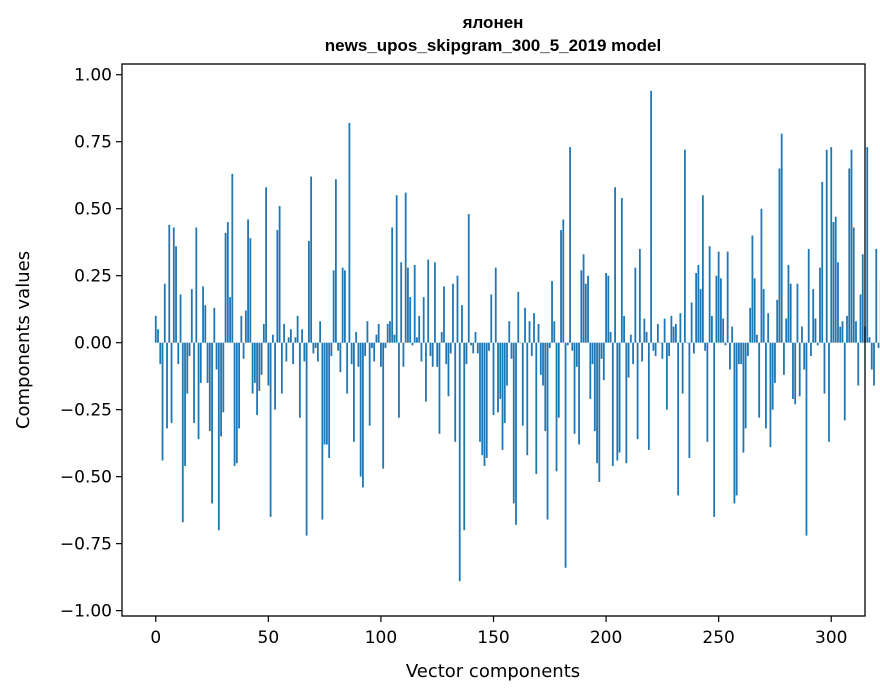  What do you see at coordinates (493, 22) in the screenshot?
I see `chart-title: ялонен` at bounding box center [493, 22].